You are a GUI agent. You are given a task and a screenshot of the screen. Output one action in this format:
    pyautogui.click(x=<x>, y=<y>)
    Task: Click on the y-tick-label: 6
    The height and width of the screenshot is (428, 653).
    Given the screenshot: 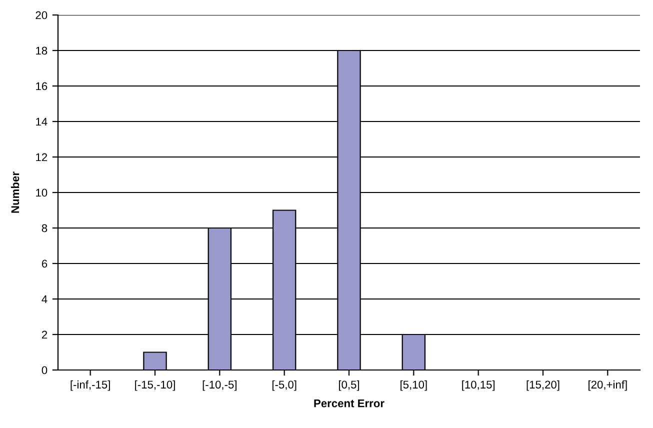 What is the action you would take?
    pyautogui.click(x=45, y=264)
    